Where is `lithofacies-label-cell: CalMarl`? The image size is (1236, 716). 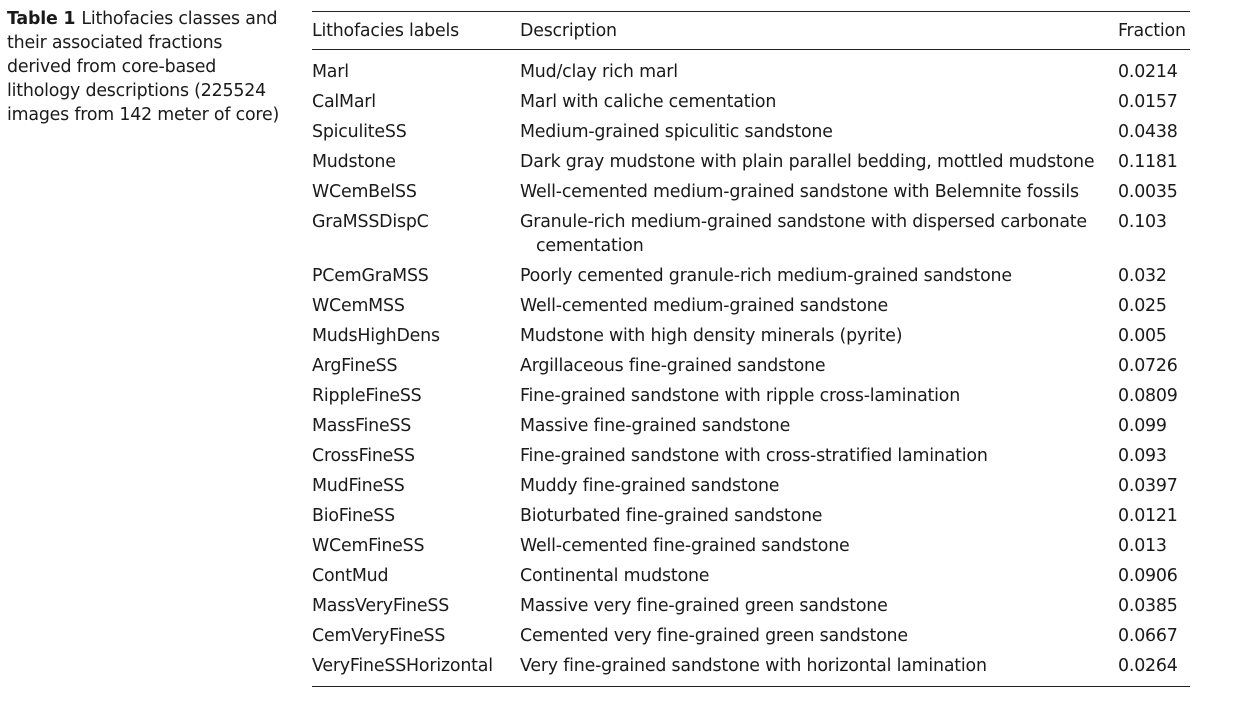
lithofacies-label-cell: CalMarl is located at coordinates (344, 102).